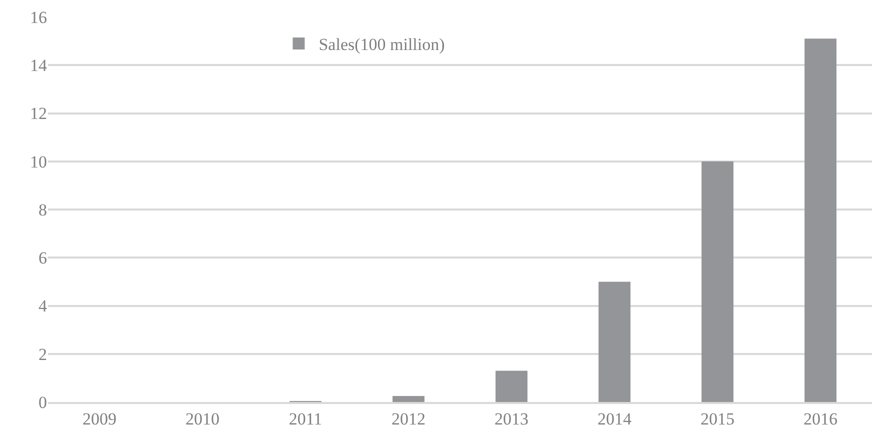  What do you see at coordinates (203, 418) in the screenshot?
I see `x-tick-label: 2010` at bounding box center [203, 418].